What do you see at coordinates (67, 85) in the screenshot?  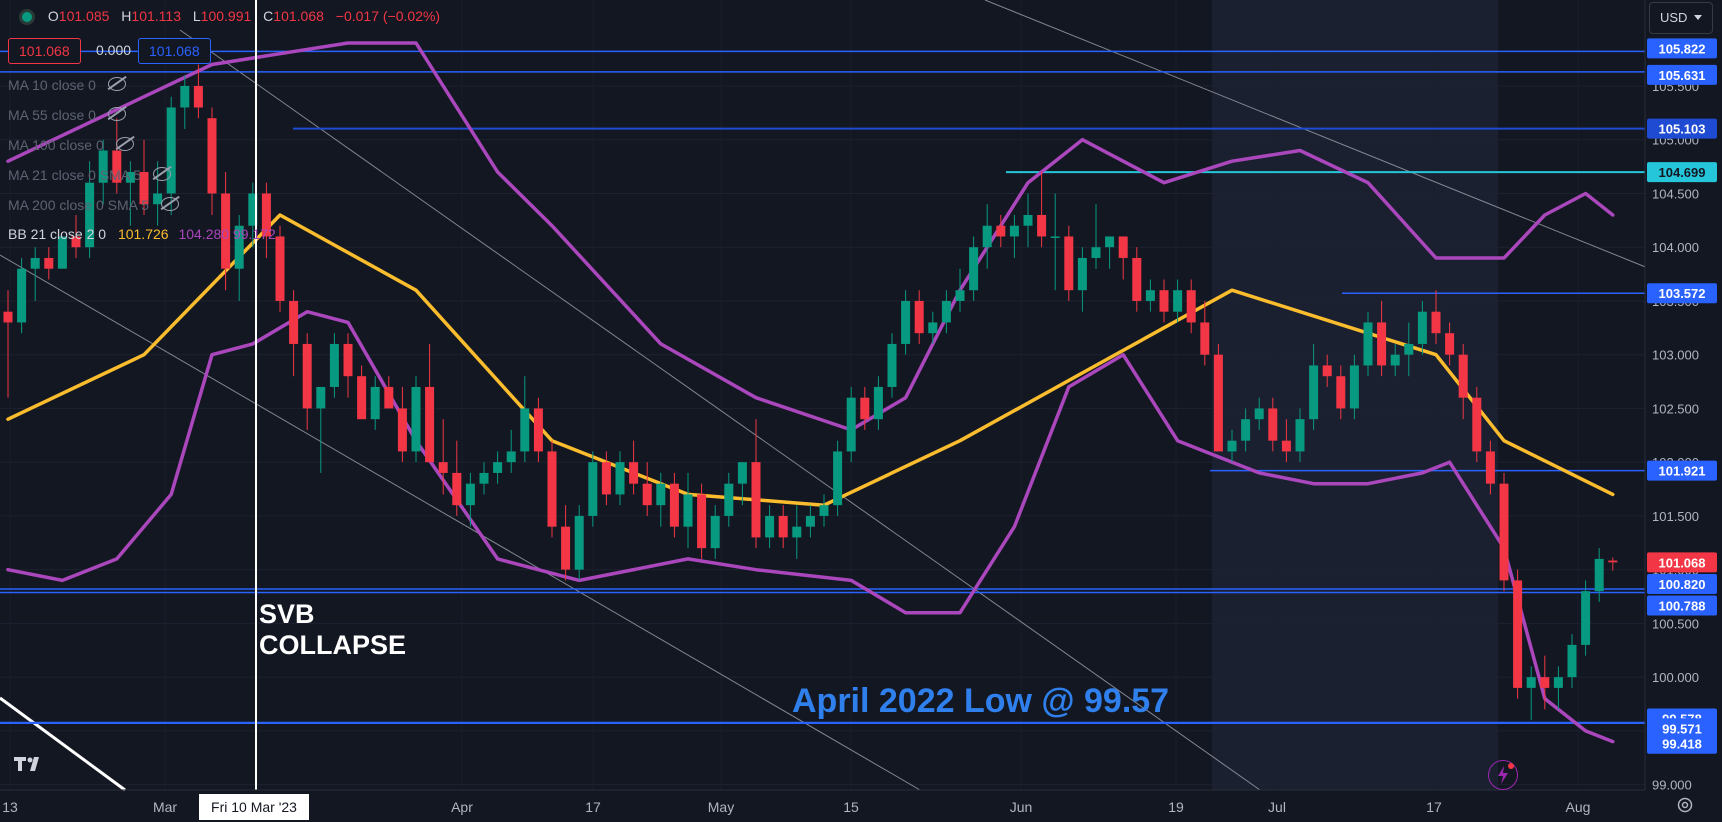 I see `indicator-ma10: MA 10 close 0` at bounding box center [67, 85].